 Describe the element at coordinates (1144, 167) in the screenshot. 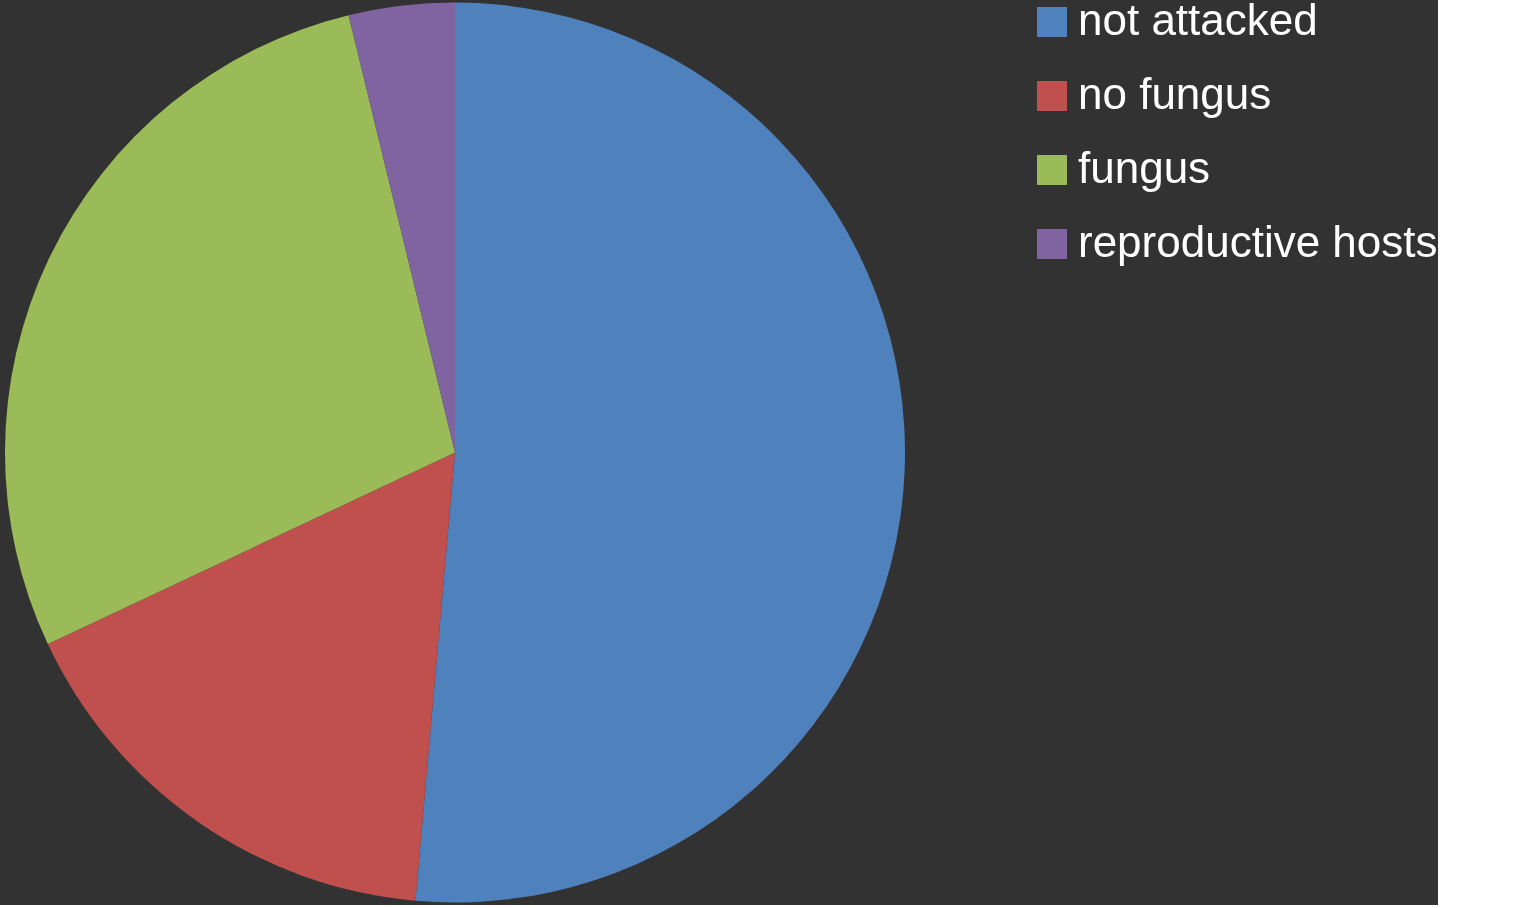

I see `legend-label: fungus` at that location.